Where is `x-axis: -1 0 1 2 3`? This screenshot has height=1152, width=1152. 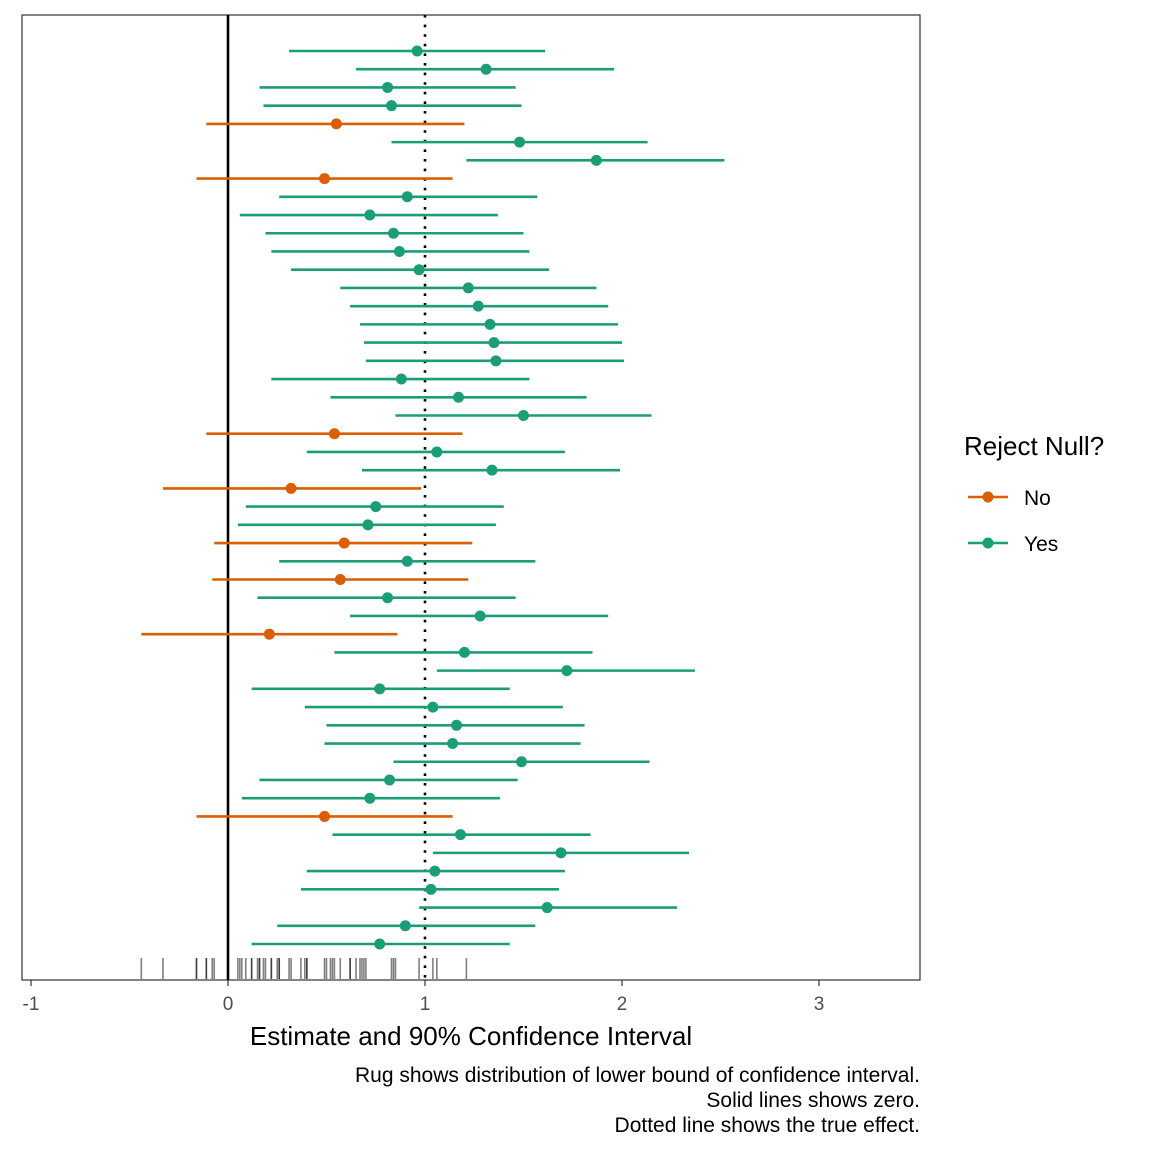 x-axis: -1 0 1 2 3 is located at coordinates (424, 997).